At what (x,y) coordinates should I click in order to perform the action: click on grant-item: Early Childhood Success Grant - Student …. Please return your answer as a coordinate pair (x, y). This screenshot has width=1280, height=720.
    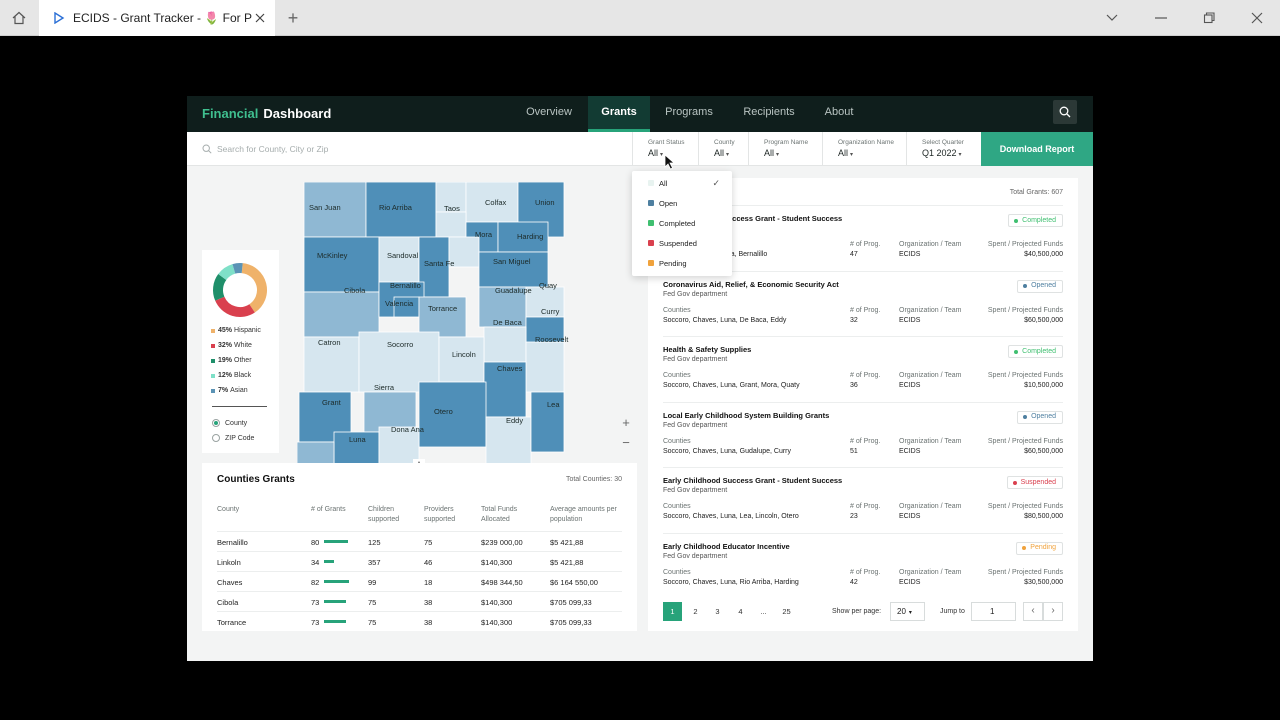
    Looking at the image, I should click on (863, 499).